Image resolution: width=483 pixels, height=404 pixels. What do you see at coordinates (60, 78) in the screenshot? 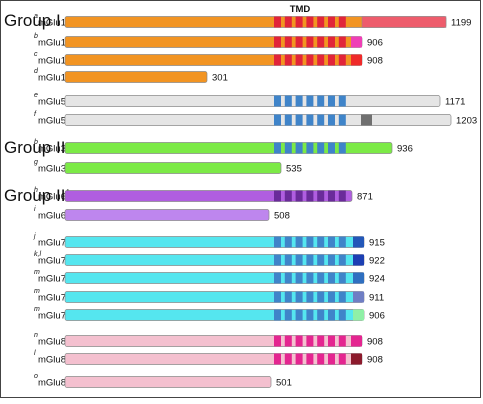
I see `isoform-name: mGlu1E55` at bounding box center [60, 78].